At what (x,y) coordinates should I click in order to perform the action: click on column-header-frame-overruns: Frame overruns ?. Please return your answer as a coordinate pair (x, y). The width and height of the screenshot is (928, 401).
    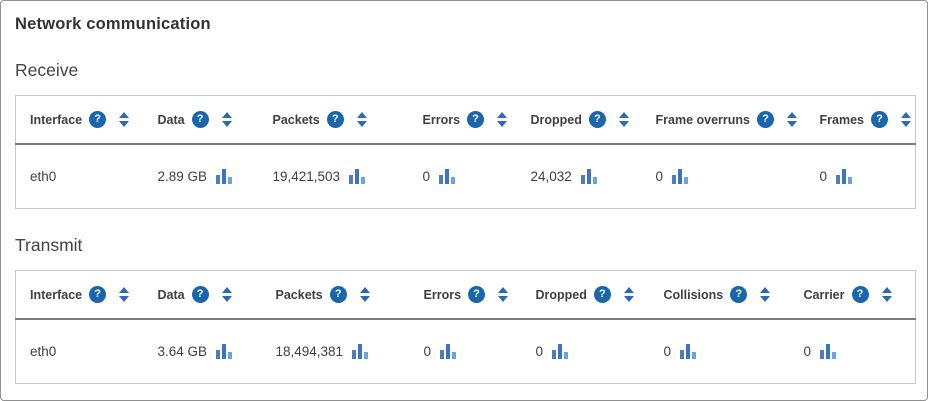
    Looking at the image, I should click on (724, 120).